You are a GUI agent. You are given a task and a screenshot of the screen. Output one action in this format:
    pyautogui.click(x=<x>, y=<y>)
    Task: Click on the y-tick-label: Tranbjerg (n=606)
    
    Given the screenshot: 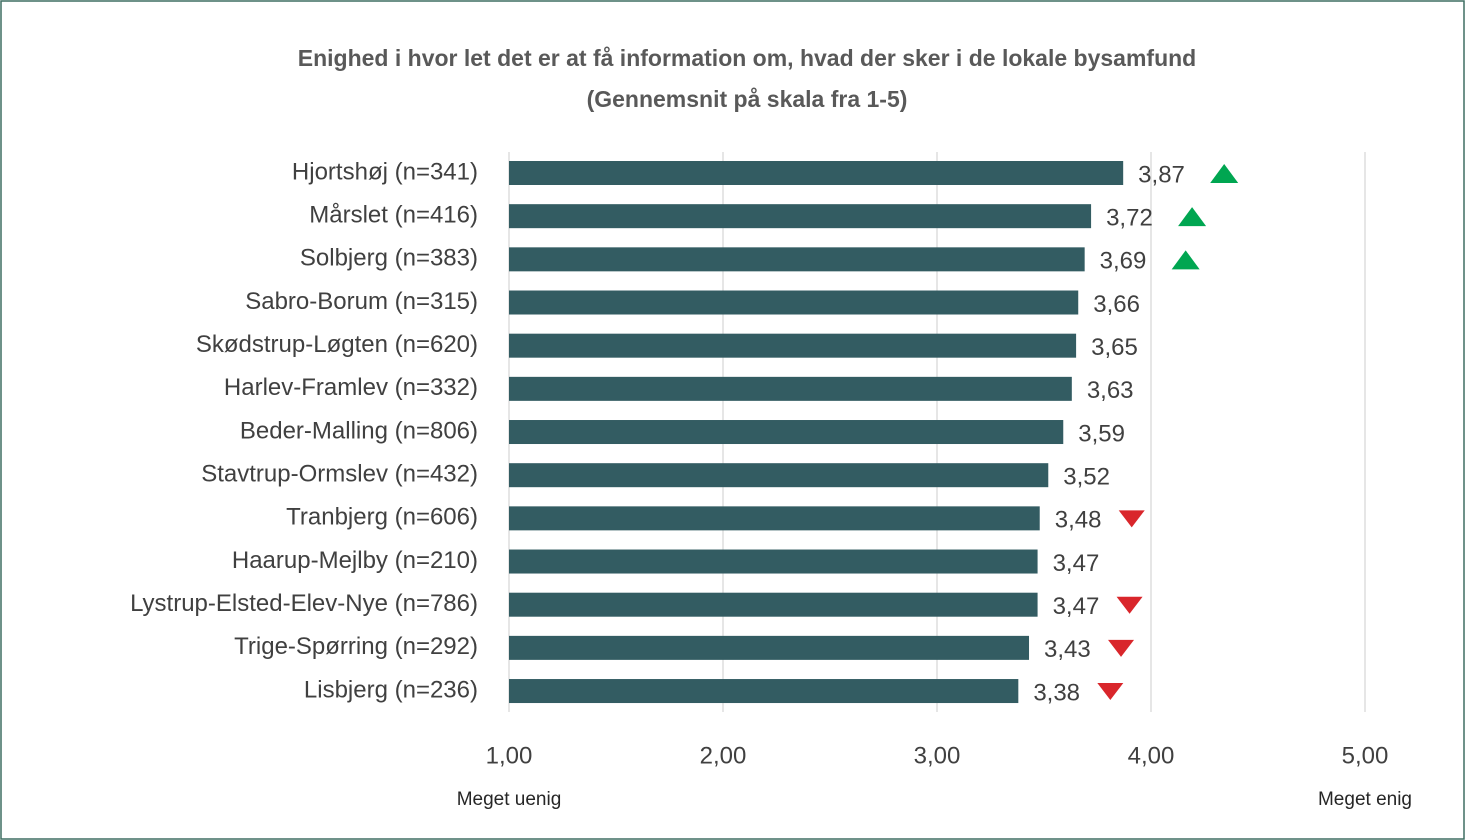 What is the action you would take?
    pyautogui.click(x=382, y=517)
    